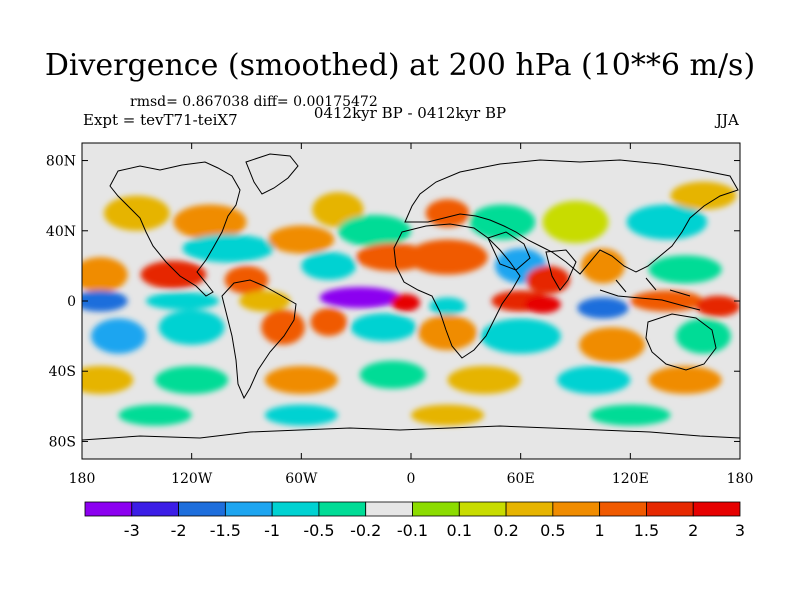 This screenshot has height=600, width=800. I want to click on coastline-arabia, so click(509, 251).